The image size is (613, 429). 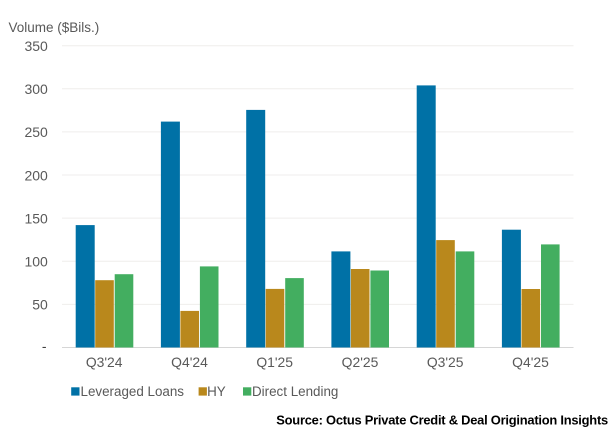 I want to click on svg-text: Q3'24, so click(x=104, y=362).